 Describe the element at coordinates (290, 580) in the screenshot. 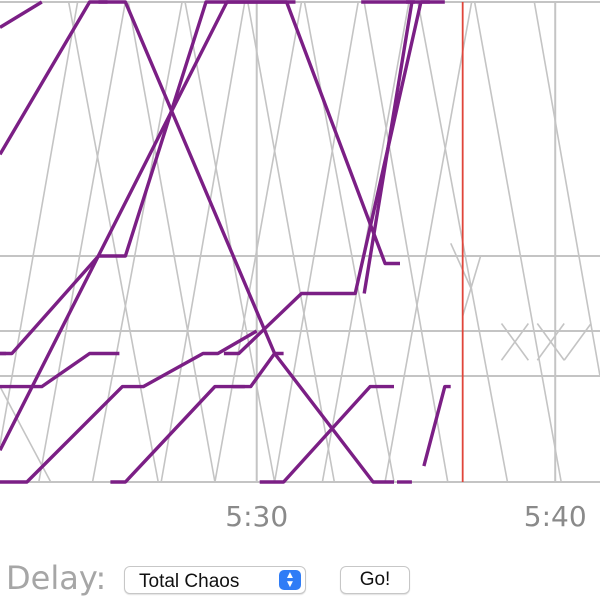

I see `updown-chevron-icon: ▲ ▼` at that location.